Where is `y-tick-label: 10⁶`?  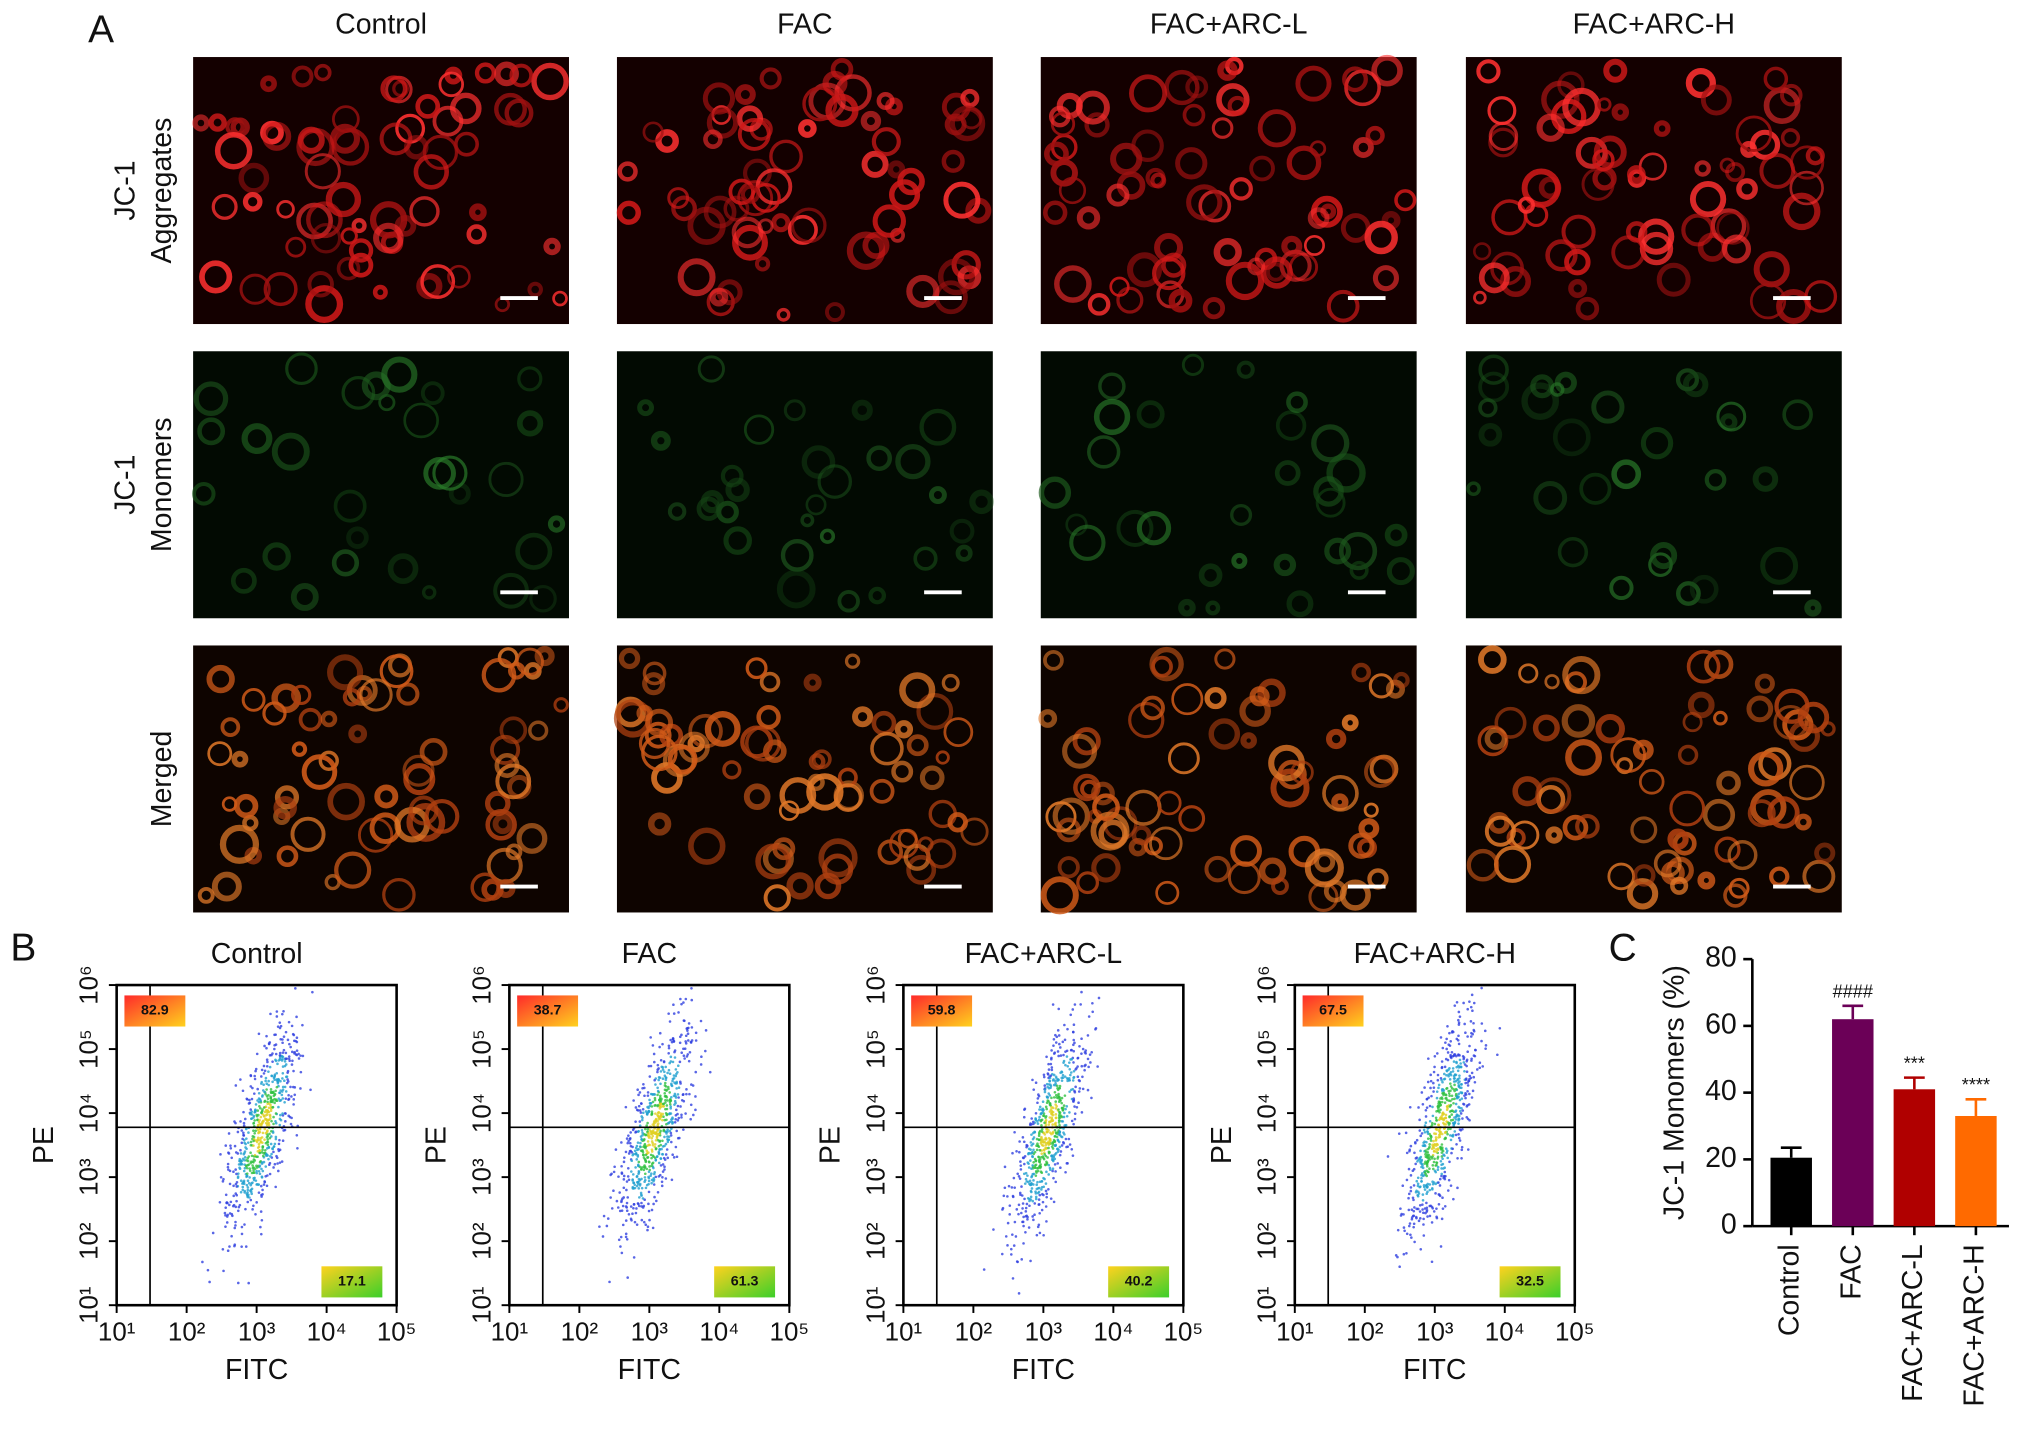
y-tick-label: 10⁶ is located at coordinates (90, 984).